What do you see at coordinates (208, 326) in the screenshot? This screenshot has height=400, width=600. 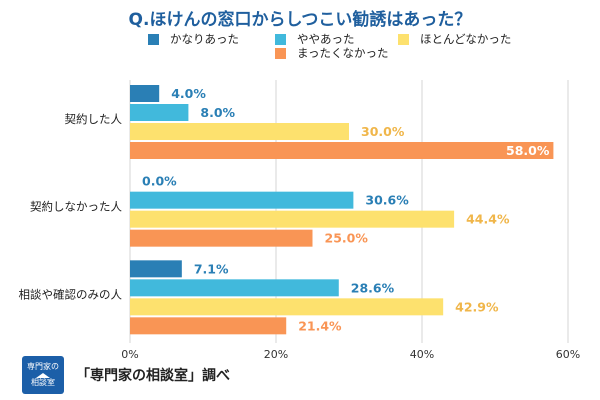 I see `bar-相談や確認のみの人-4` at bounding box center [208, 326].